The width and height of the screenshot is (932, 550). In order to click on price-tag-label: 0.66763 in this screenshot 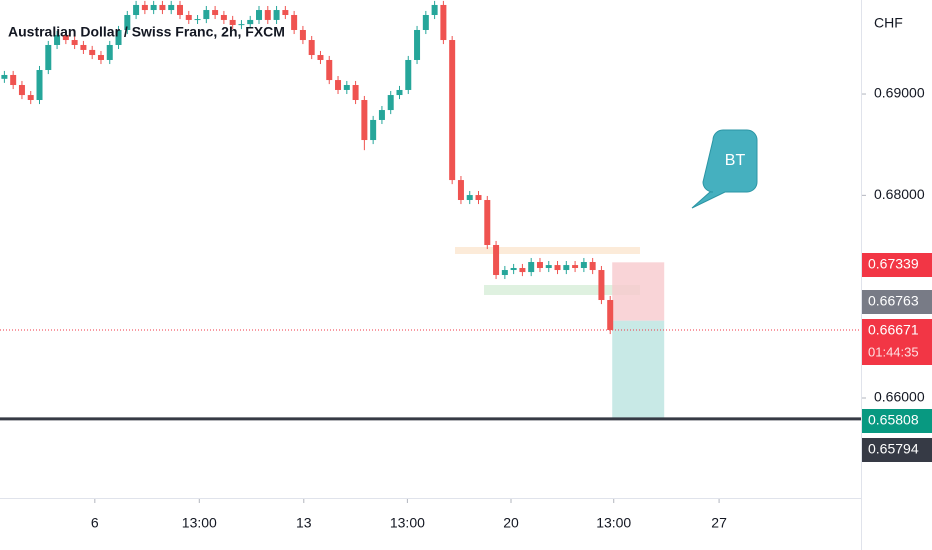, I will do `click(893, 301)`.